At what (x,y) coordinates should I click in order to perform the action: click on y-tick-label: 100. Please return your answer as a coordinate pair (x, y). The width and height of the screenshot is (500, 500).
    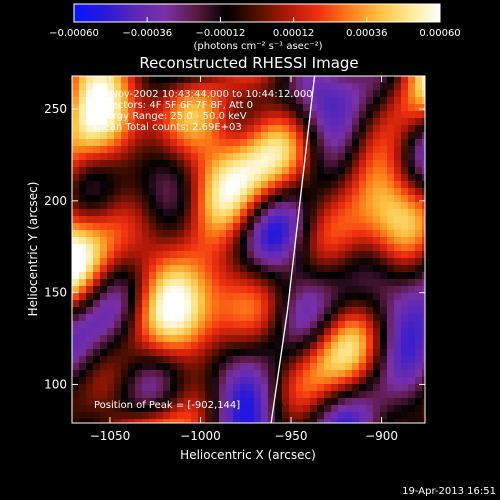
    Looking at the image, I should click on (55, 384).